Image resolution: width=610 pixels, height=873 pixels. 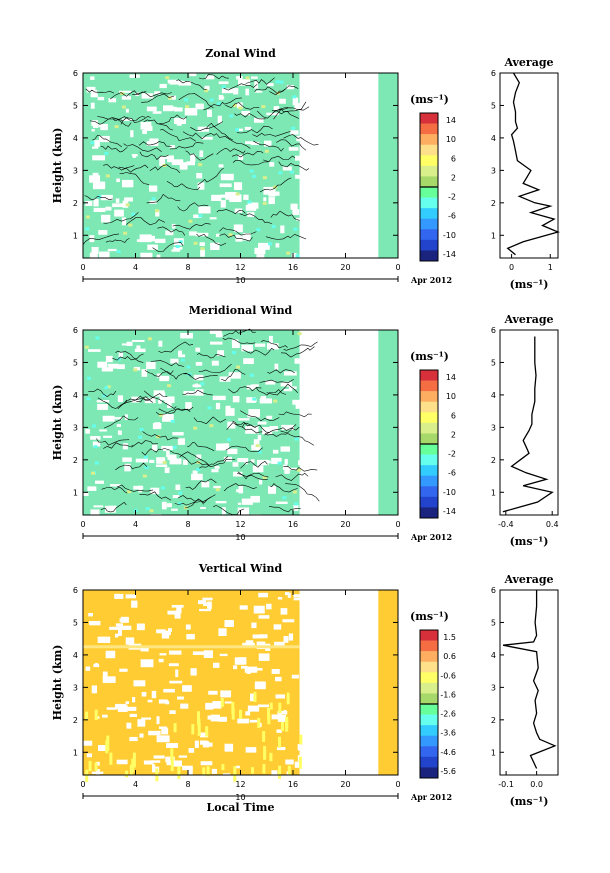 I want to click on x-tick-label: 8, so click(x=187, y=524).